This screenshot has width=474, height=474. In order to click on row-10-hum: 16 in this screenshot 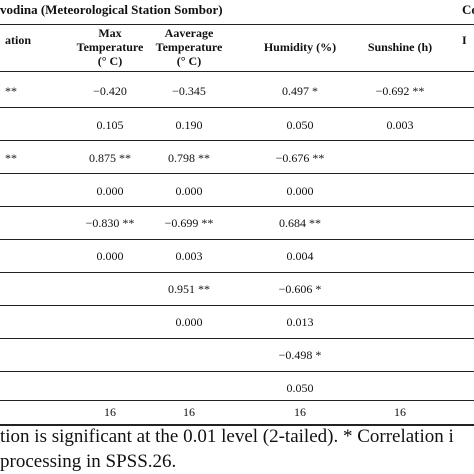, I will do `click(300, 412)`.